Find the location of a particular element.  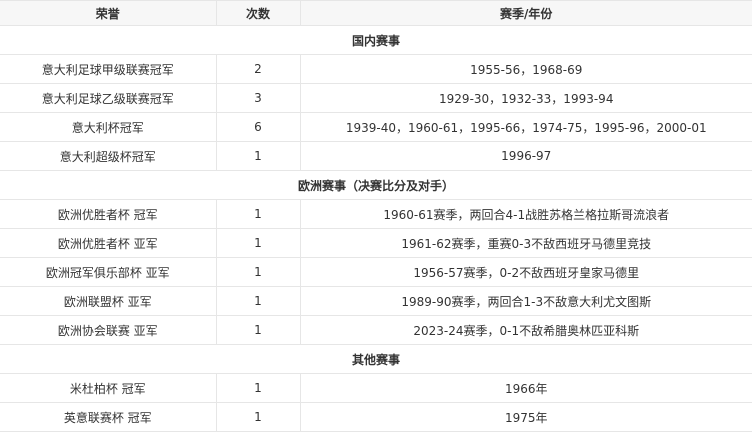

honour-cell: 意大利超级杯冠军 is located at coordinates (108, 156).